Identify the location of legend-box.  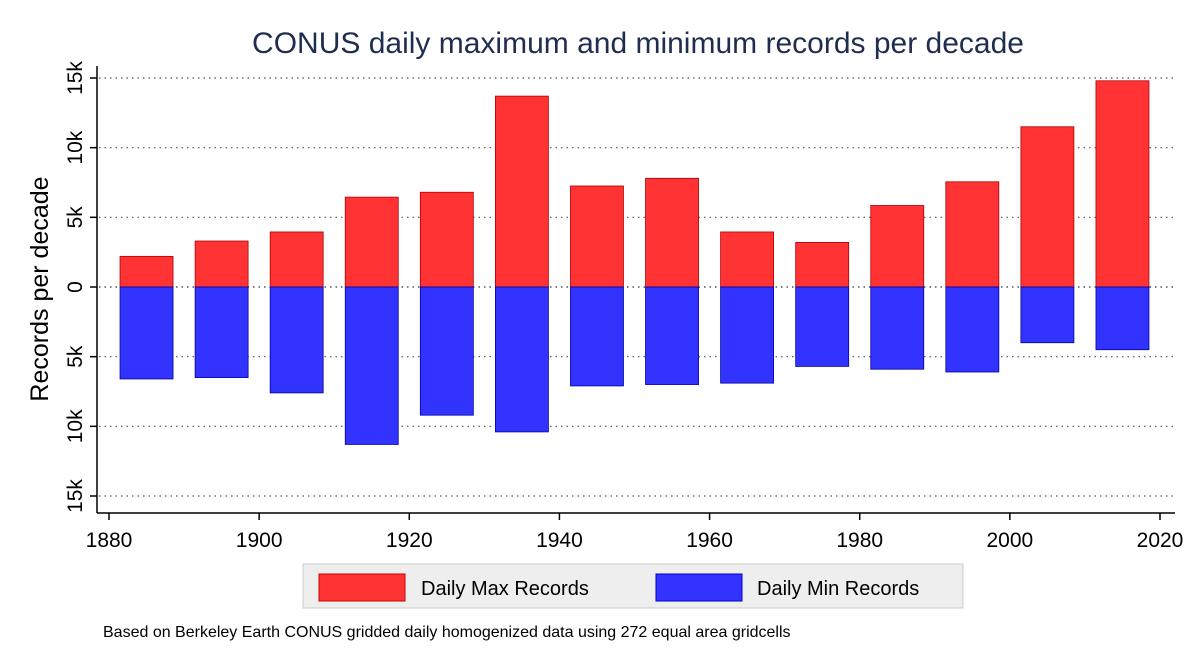
(633, 586).